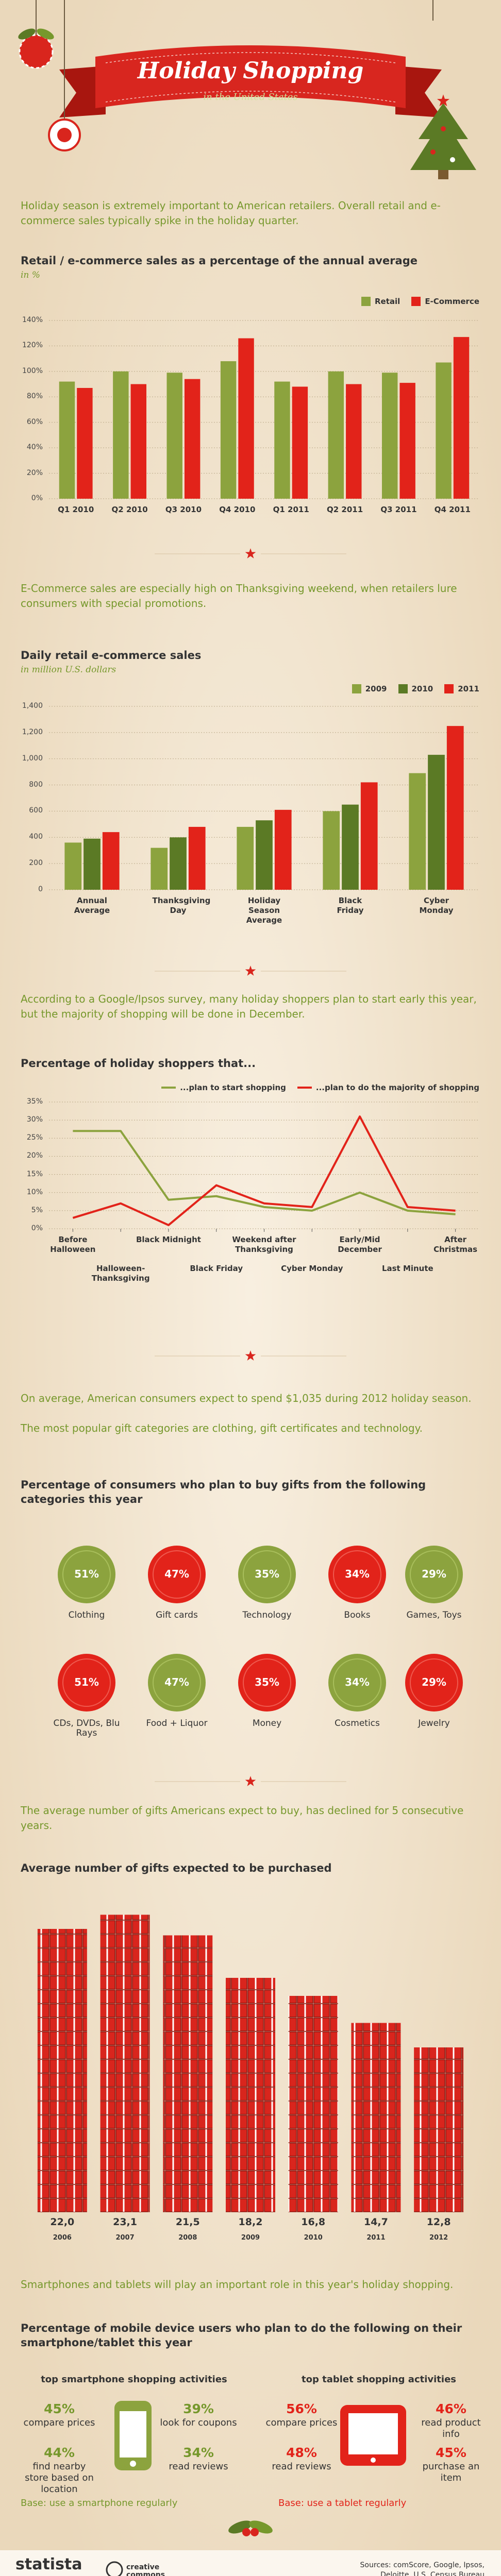 Image resolution: width=501 pixels, height=2576 pixels. I want to click on activity-share: 56%, so click(301, 2408).